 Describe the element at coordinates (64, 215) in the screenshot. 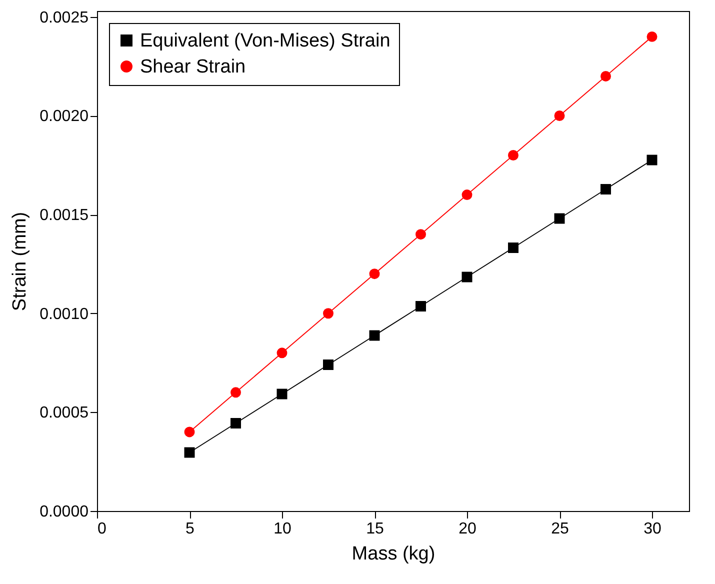

I see `y-tick-label: 0.0015` at that location.